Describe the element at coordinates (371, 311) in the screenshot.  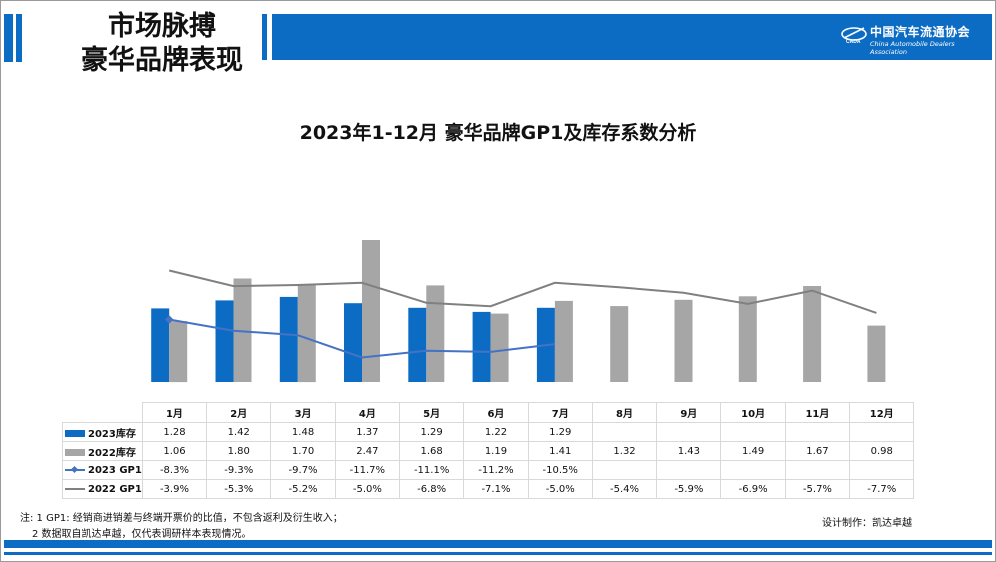
I see `bar-2022库存-4月` at that location.